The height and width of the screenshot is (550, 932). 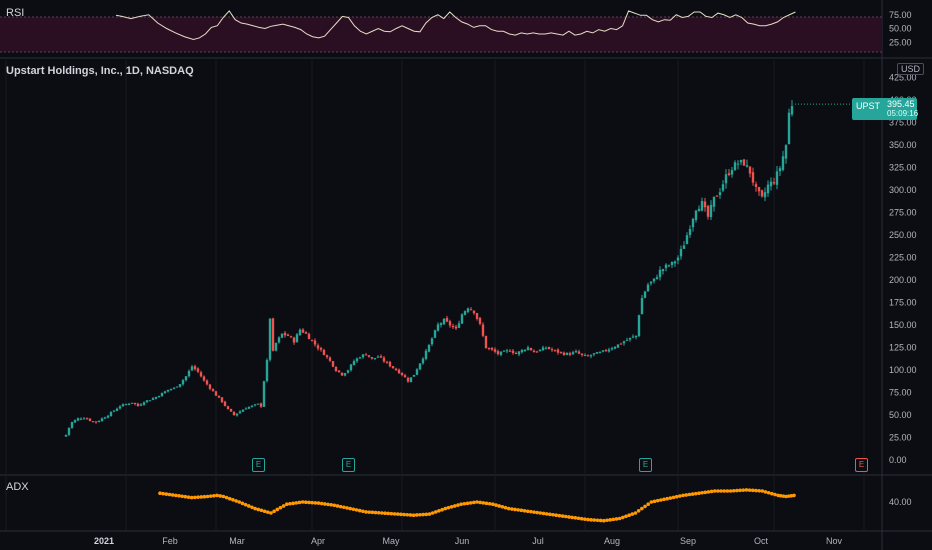 I want to click on price-tick-label: 75.00, so click(x=900, y=393).